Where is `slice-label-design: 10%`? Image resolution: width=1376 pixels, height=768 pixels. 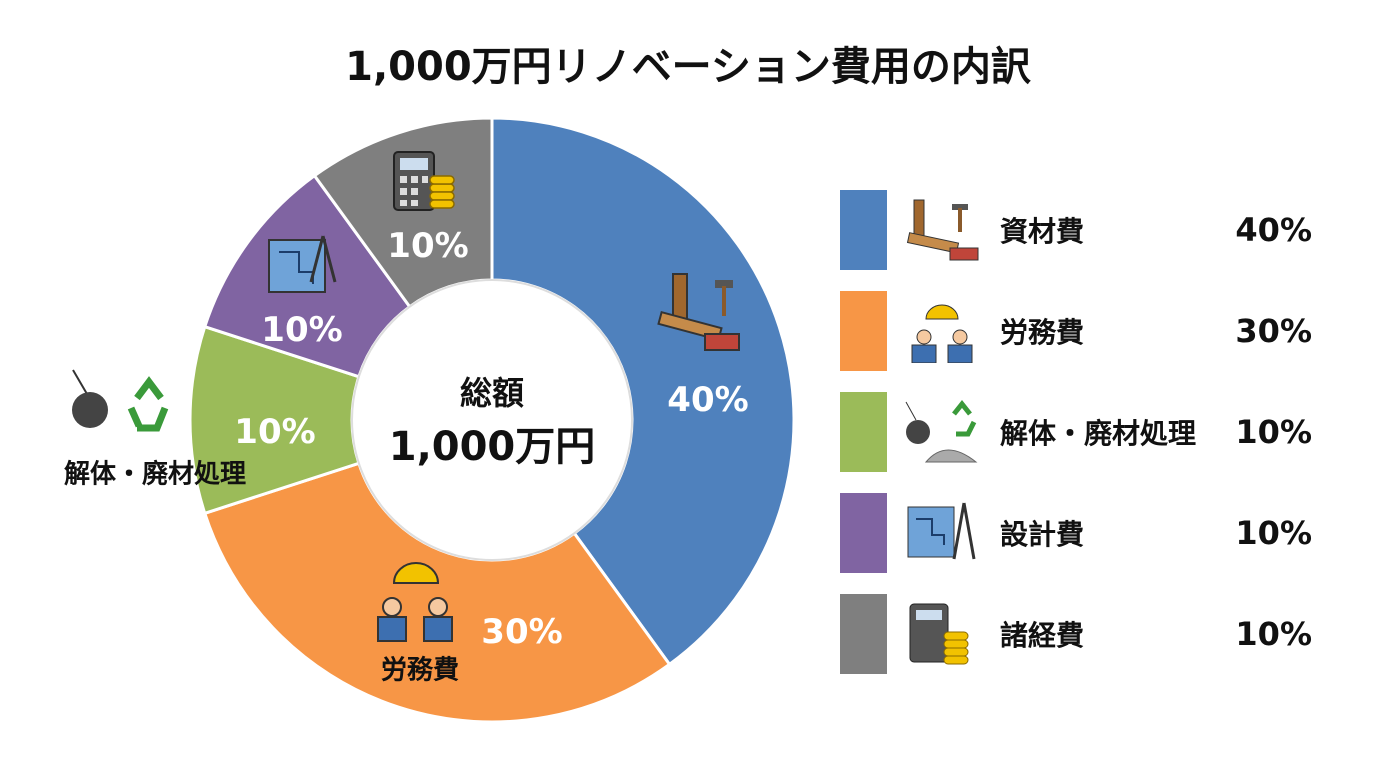 slice-label-design: 10% is located at coordinates (302, 330).